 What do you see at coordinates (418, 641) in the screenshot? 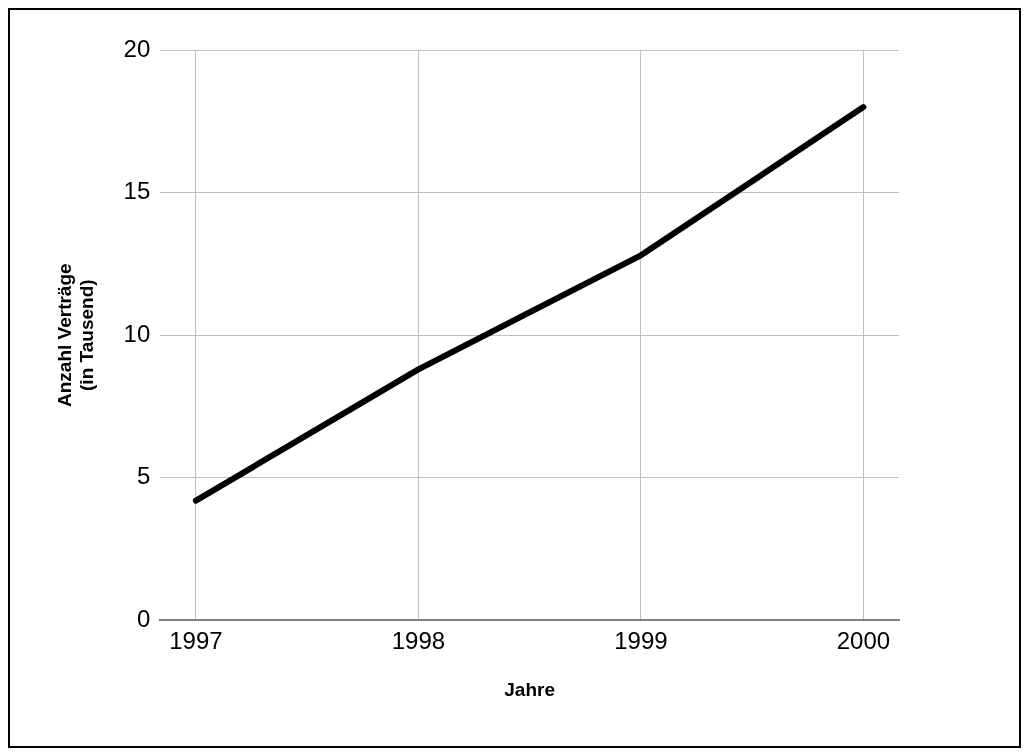
I see `x-tick-label: 1998` at bounding box center [418, 641].